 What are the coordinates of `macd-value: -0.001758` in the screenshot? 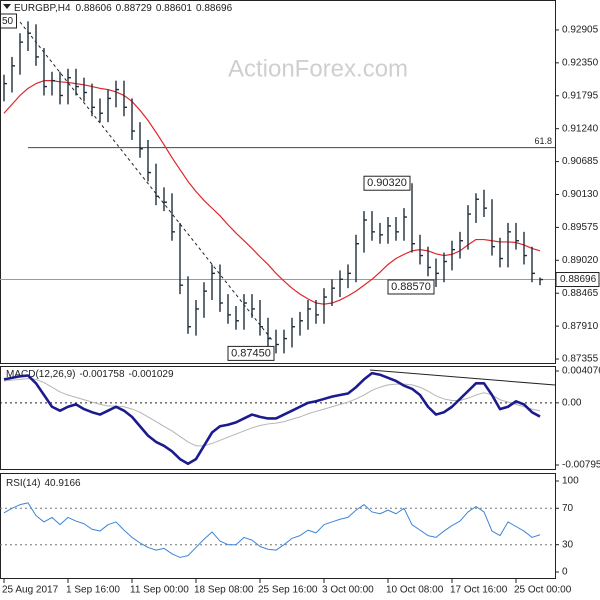 It's located at (101, 374).